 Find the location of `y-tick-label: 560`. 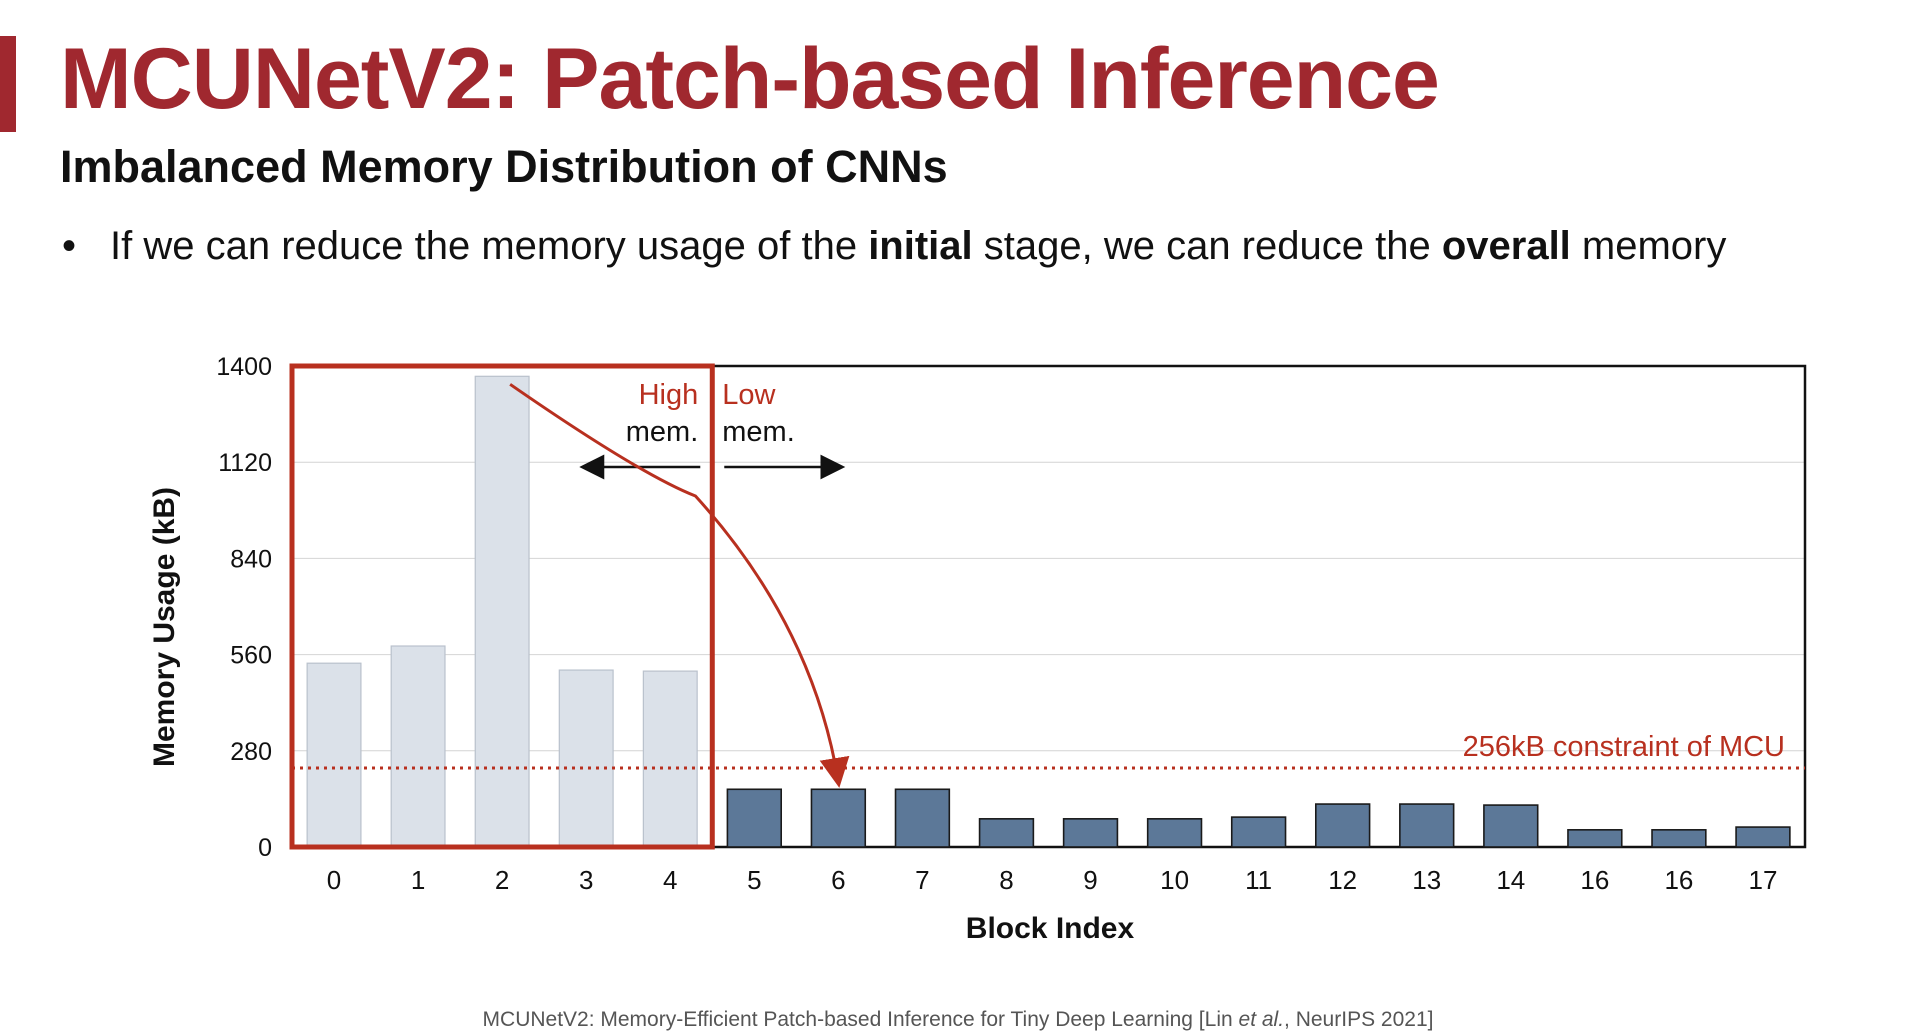

y-tick-label: 560 is located at coordinates (251, 656).